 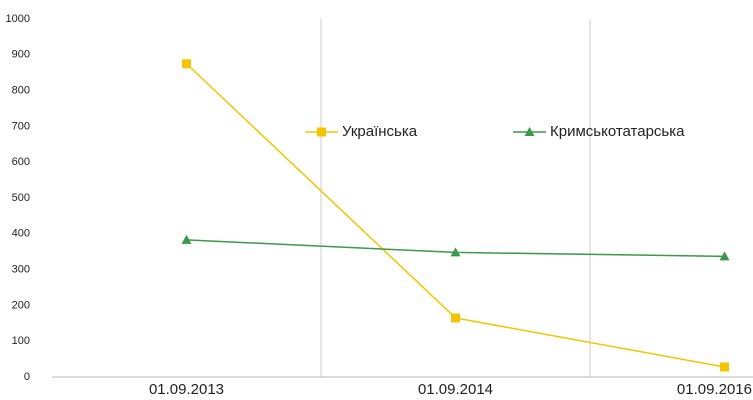 What do you see at coordinates (21, 91) in the screenshot?
I see `y-tick-label: 800` at bounding box center [21, 91].